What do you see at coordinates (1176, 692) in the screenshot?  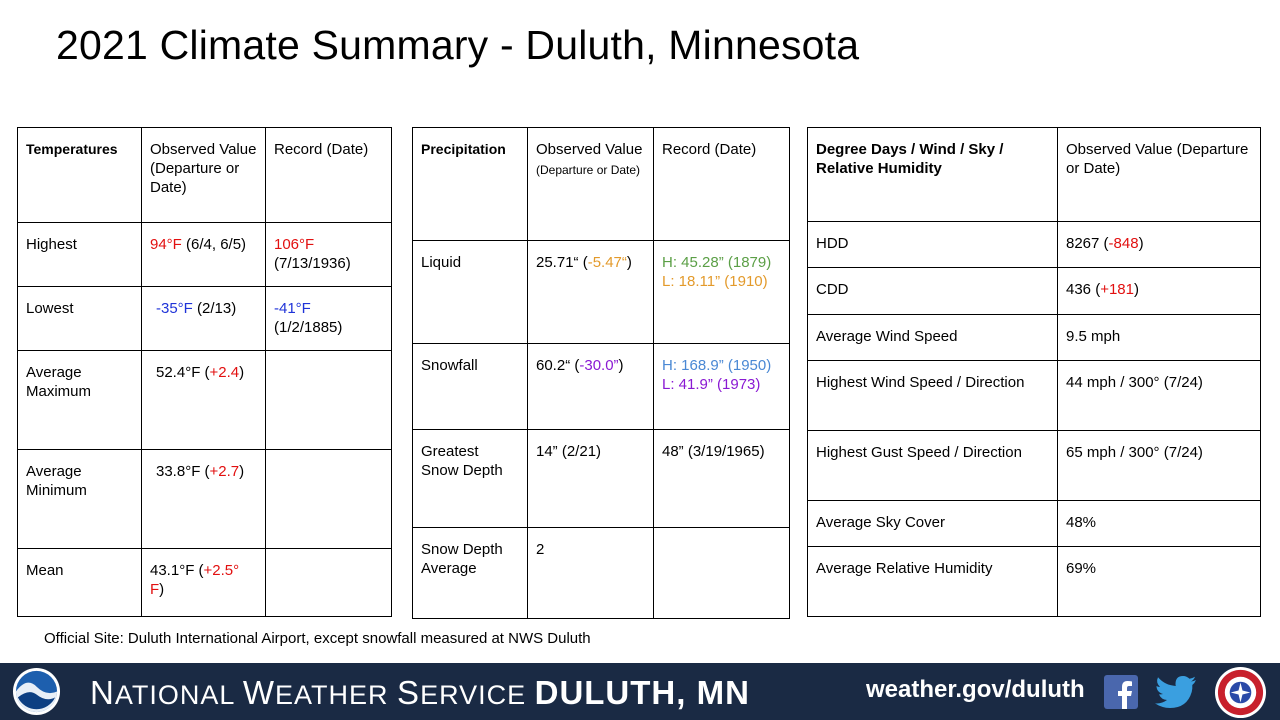 I see `twitter-icon` at bounding box center [1176, 692].